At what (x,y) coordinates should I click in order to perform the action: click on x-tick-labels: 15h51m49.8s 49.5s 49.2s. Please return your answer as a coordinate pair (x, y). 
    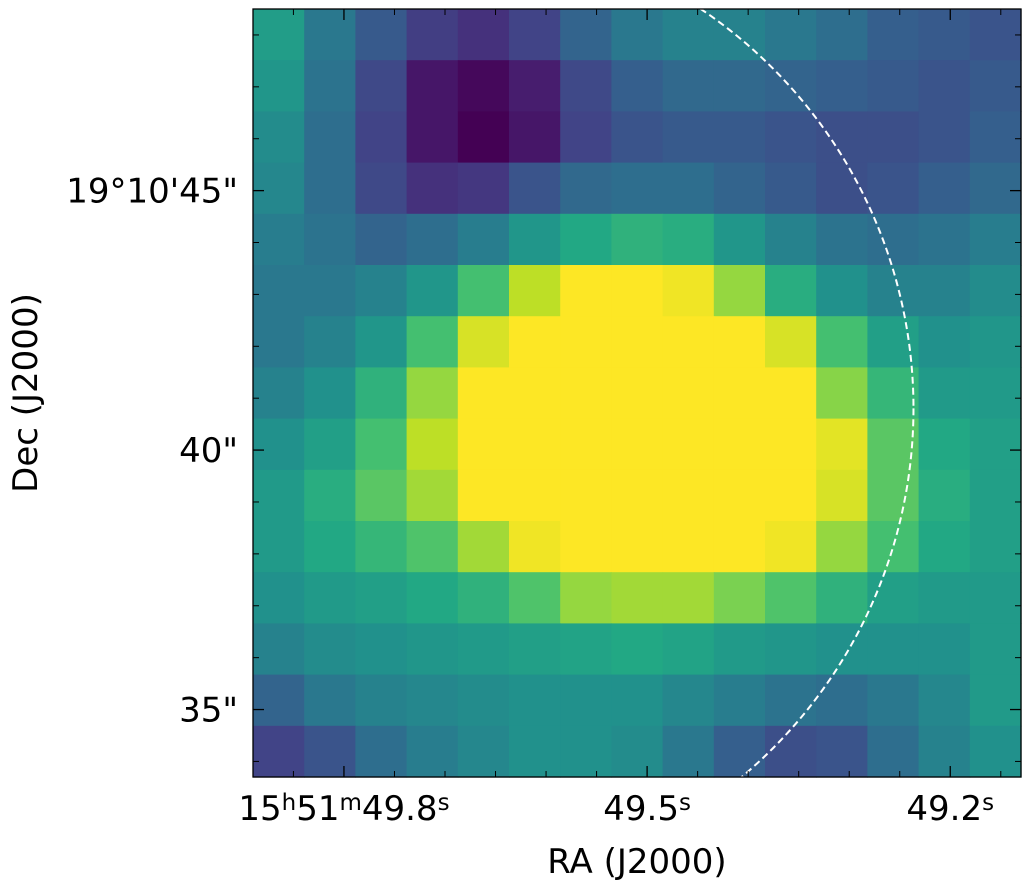
    Looking at the image, I should click on (616, 809).